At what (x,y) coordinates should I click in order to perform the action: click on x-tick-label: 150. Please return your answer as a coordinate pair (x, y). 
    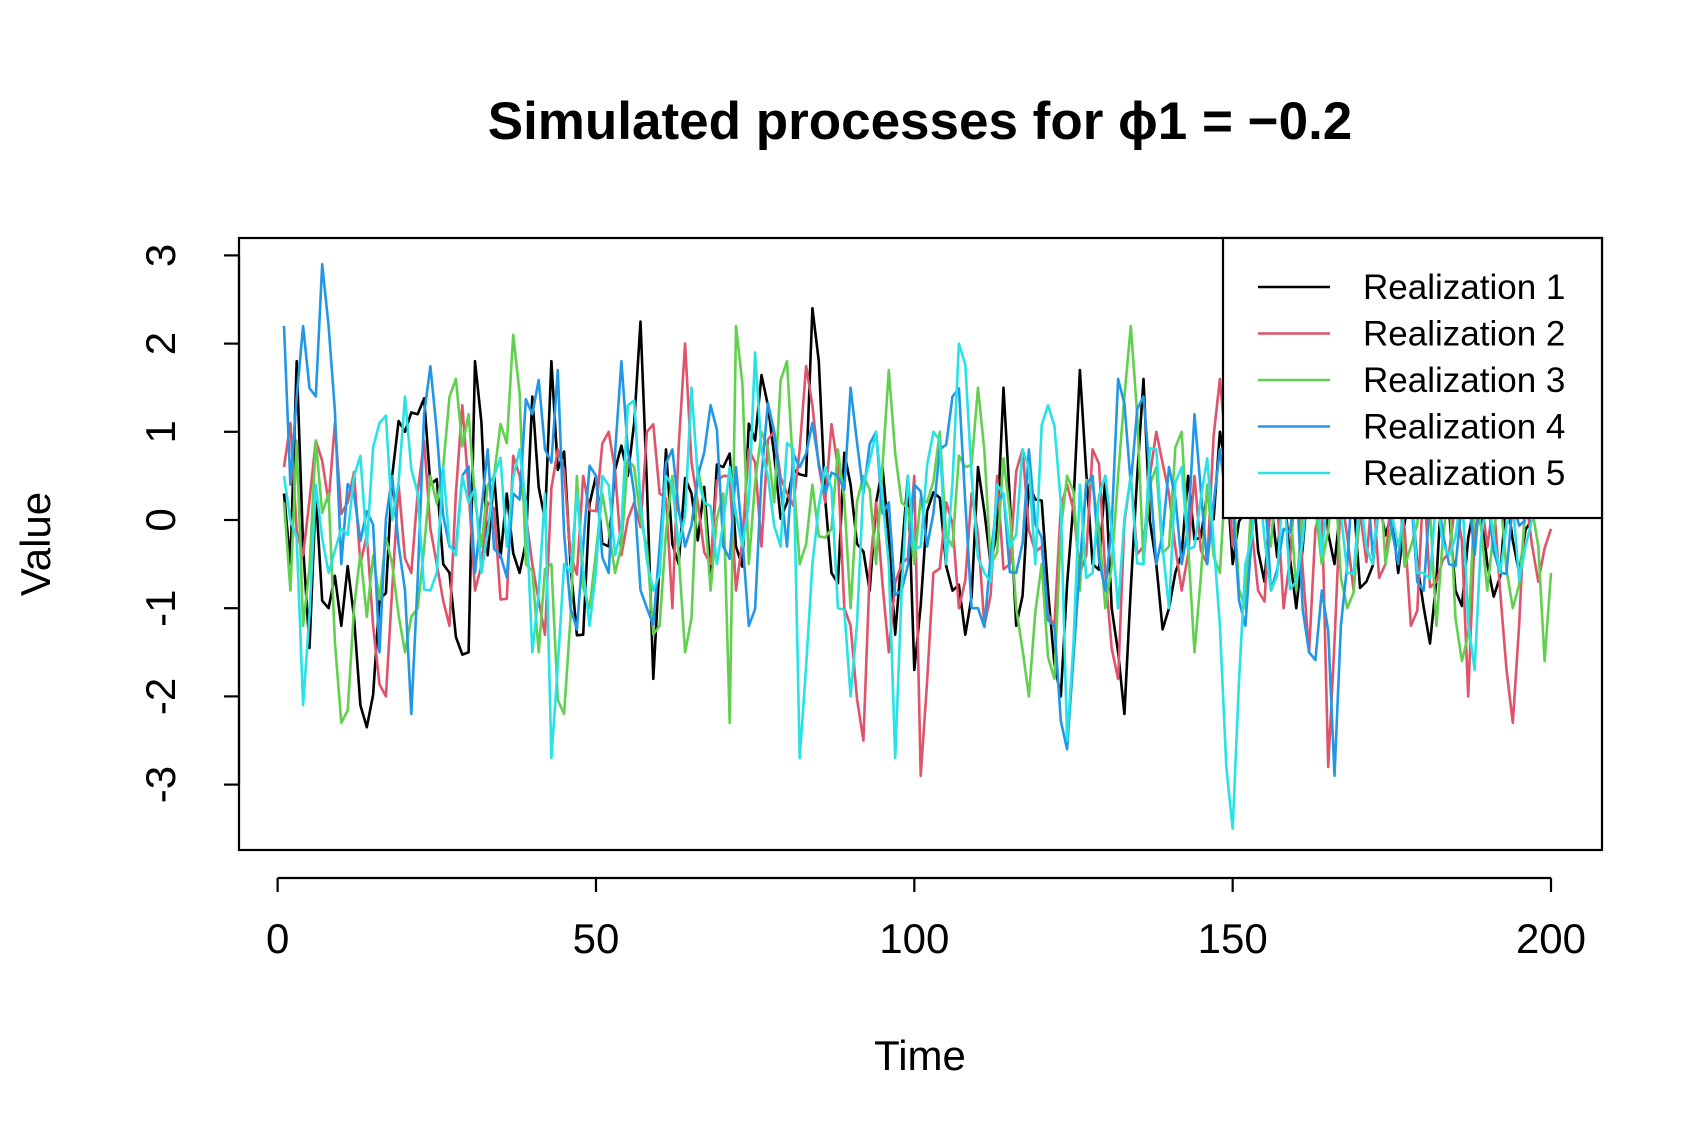
    Looking at the image, I should click on (1233, 938).